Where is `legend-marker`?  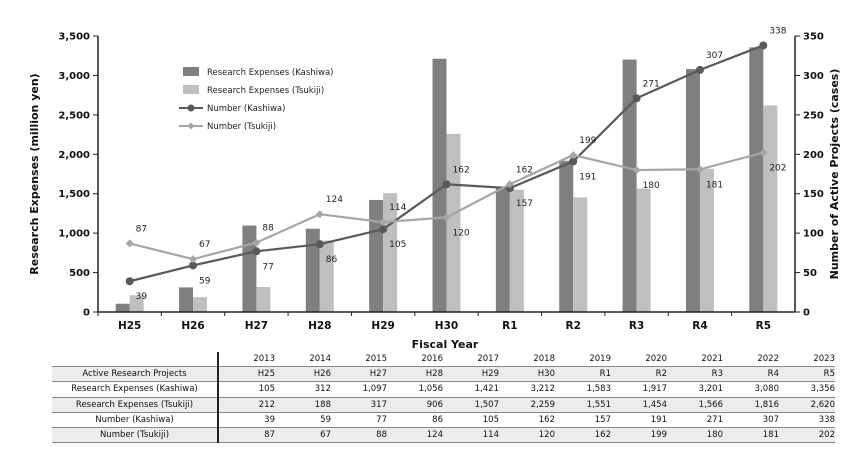 legend-marker is located at coordinates (191, 108).